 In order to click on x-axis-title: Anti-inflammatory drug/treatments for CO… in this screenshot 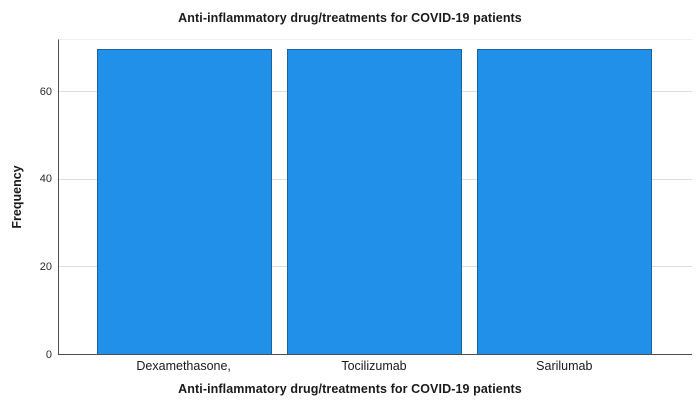, I will do `click(350, 389)`.